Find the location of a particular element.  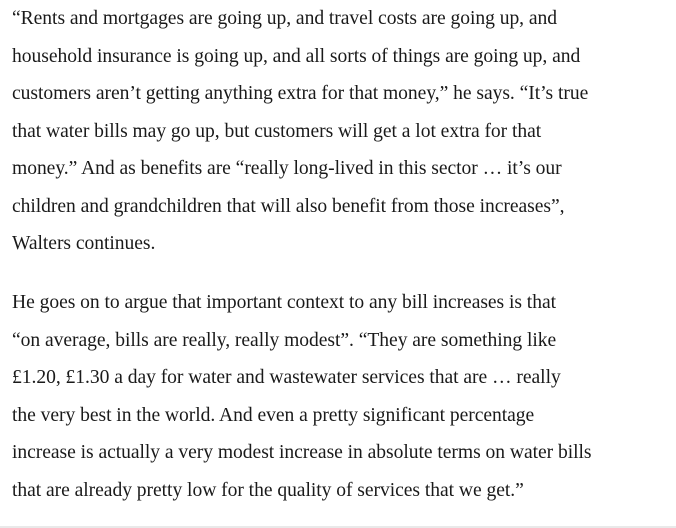

text-line: Walters continues. is located at coordinates (84, 243).